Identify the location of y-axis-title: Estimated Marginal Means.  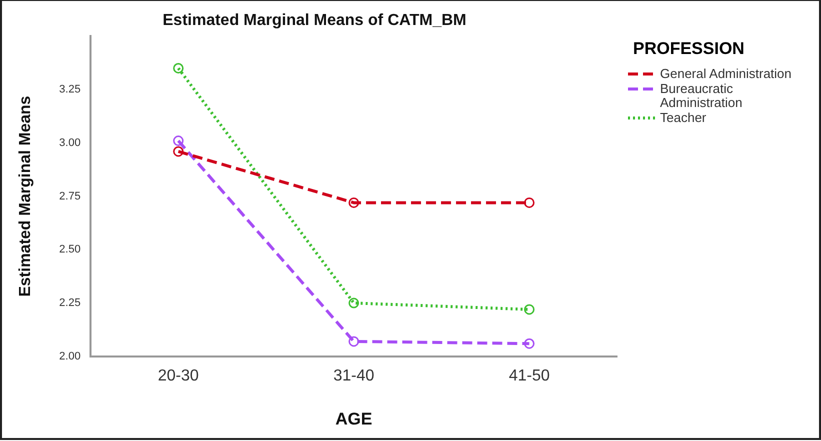
(25, 196).